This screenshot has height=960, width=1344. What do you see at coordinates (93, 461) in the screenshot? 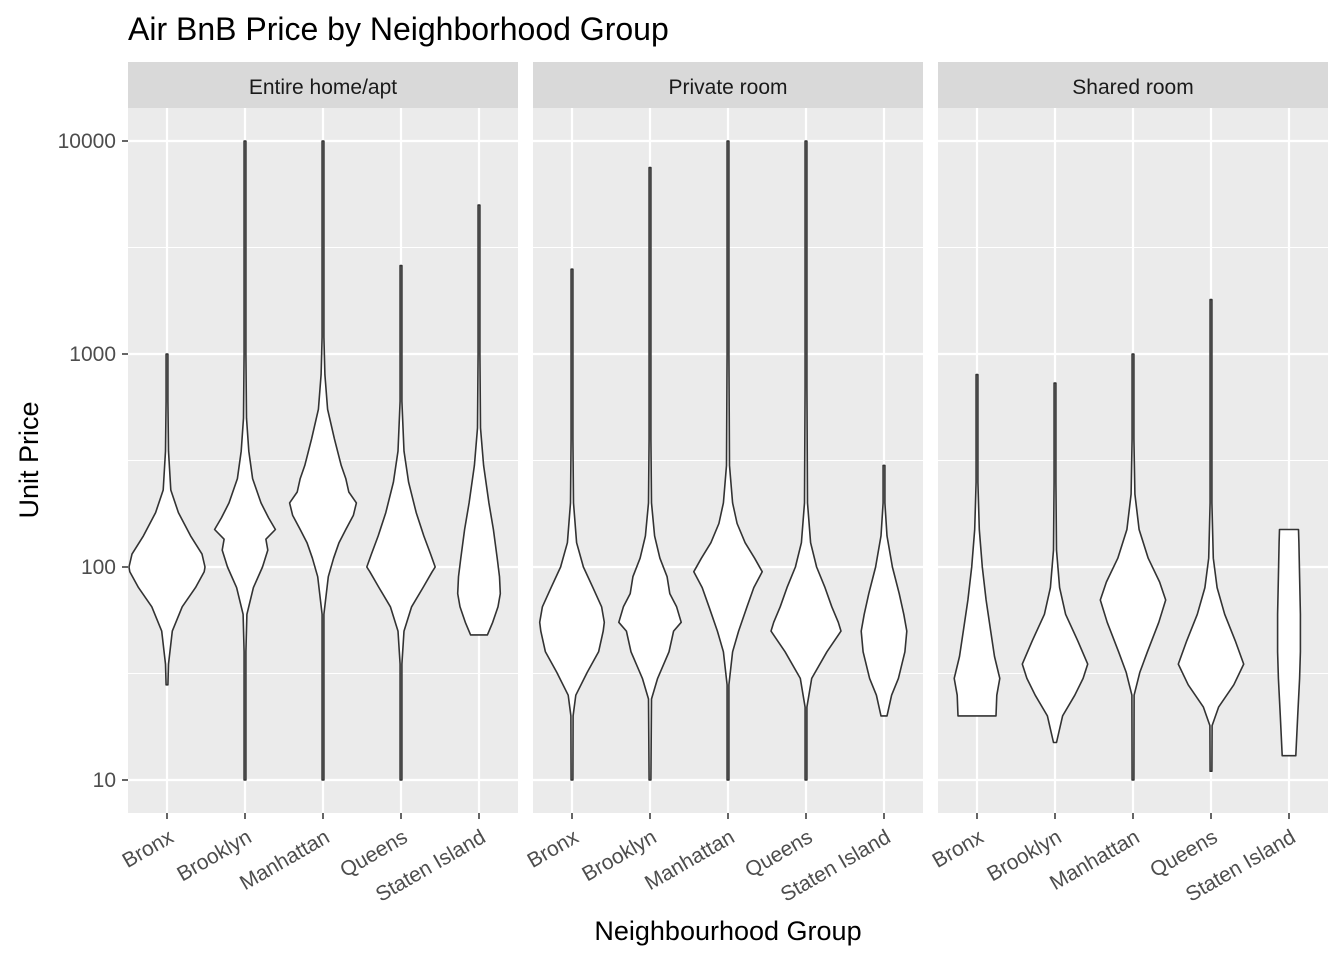
I see `y-axis: 10 100 1000 10000` at bounding box center [93, 461].